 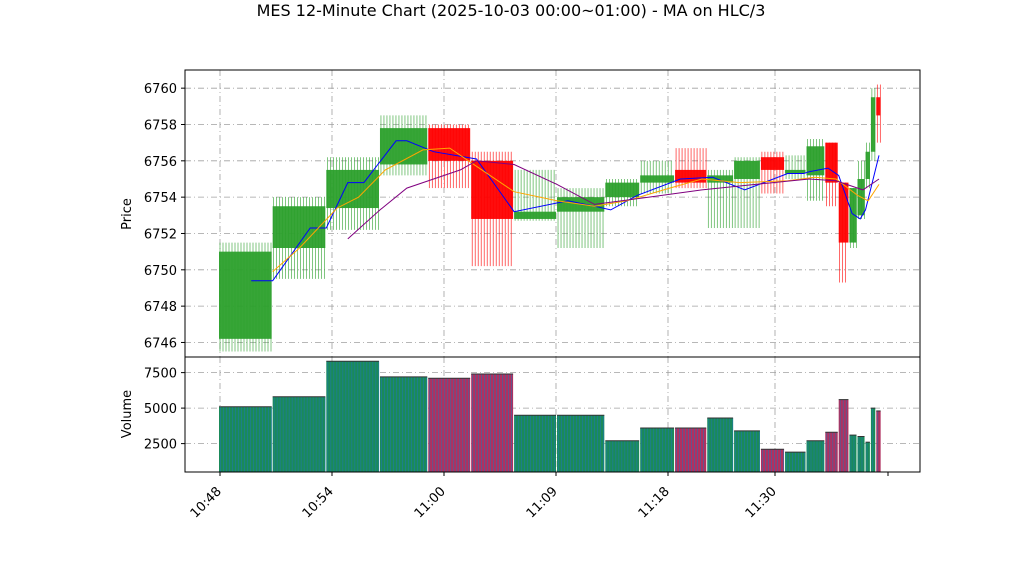 What do you see at coordinates (430, 502) in the screenshot?
I see `x-tick-label: 11:00` at bounding box center [430, 502].